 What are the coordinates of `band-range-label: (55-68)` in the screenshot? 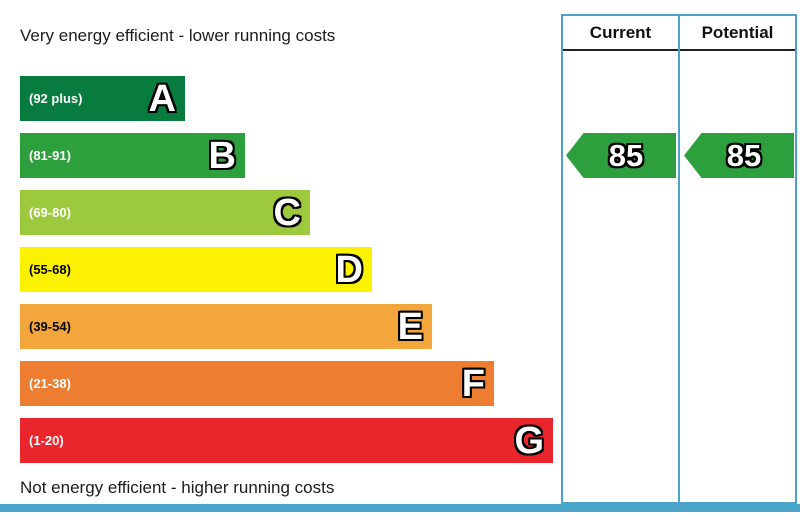 It's located at (50, 269).